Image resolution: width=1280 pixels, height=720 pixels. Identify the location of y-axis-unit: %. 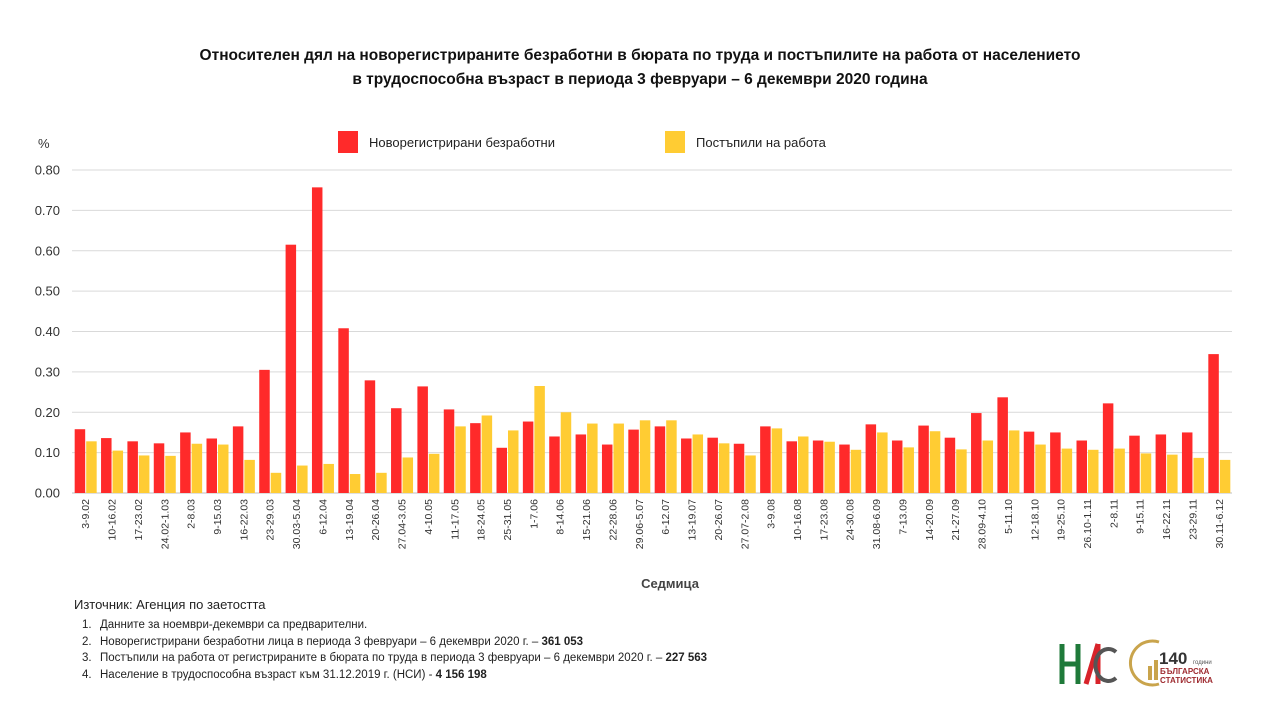
(44, 143).